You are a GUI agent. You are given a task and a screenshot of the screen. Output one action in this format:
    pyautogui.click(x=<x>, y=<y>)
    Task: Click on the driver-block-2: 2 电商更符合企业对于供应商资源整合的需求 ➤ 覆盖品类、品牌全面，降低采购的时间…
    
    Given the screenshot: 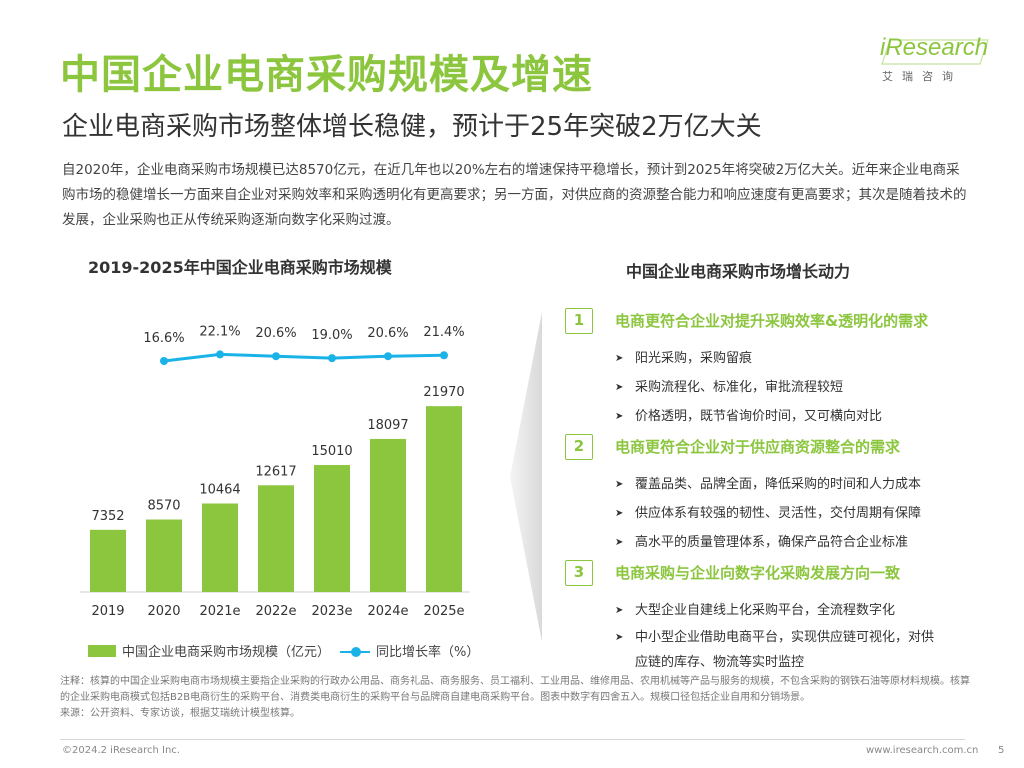 What is the action you would take?
    pyautogui.click(x=790, y=494)
    